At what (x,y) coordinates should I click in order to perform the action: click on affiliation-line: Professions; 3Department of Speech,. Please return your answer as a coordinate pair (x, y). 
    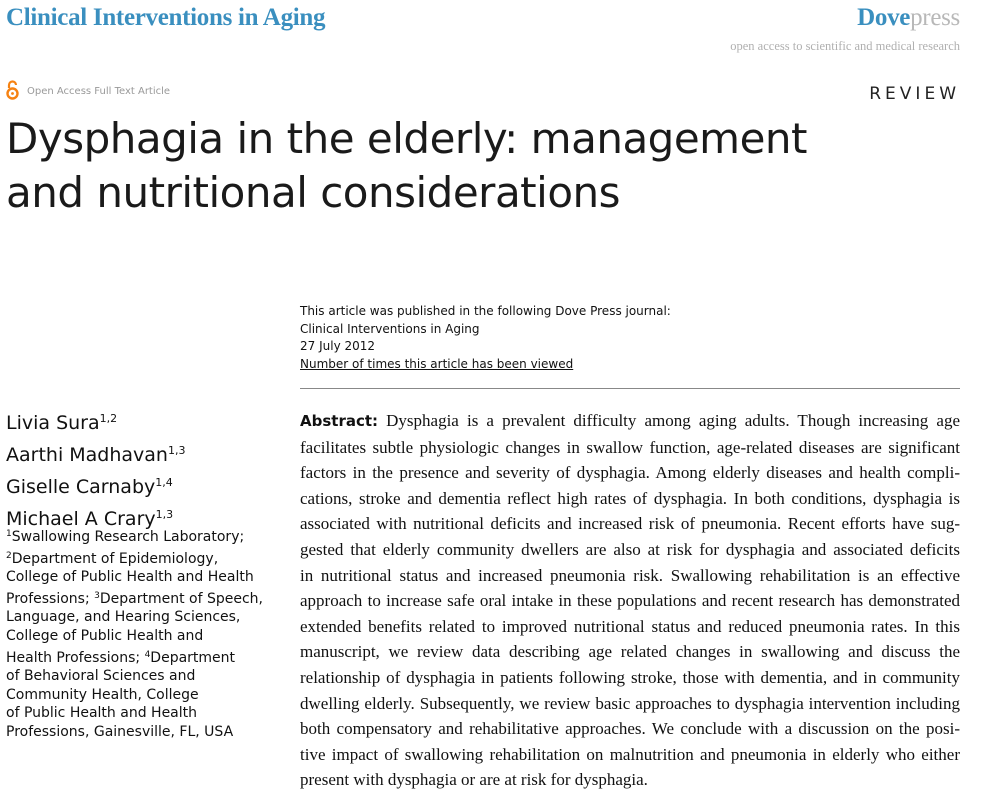
    Looking at the image, I should click on (134, 598).